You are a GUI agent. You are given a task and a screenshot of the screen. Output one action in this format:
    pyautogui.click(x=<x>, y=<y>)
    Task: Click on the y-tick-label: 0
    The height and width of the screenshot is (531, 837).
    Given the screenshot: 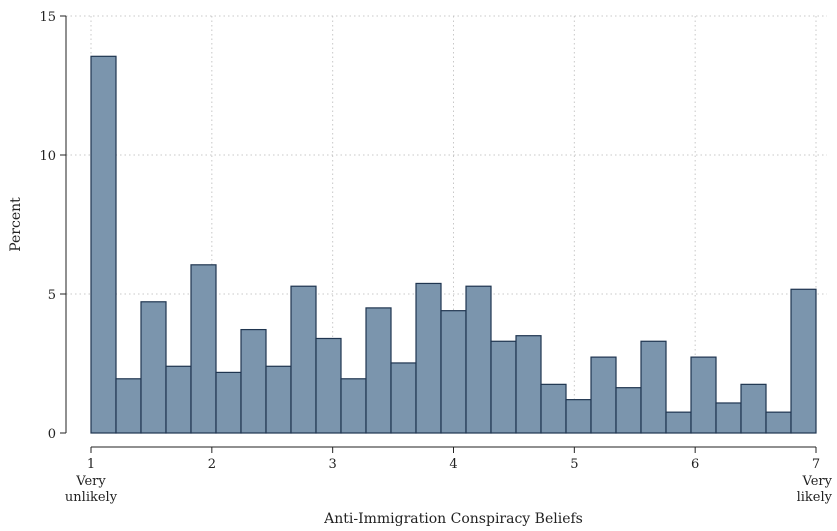 What is the action you would take?
    pyautogui.click(x=52, y=434)
    